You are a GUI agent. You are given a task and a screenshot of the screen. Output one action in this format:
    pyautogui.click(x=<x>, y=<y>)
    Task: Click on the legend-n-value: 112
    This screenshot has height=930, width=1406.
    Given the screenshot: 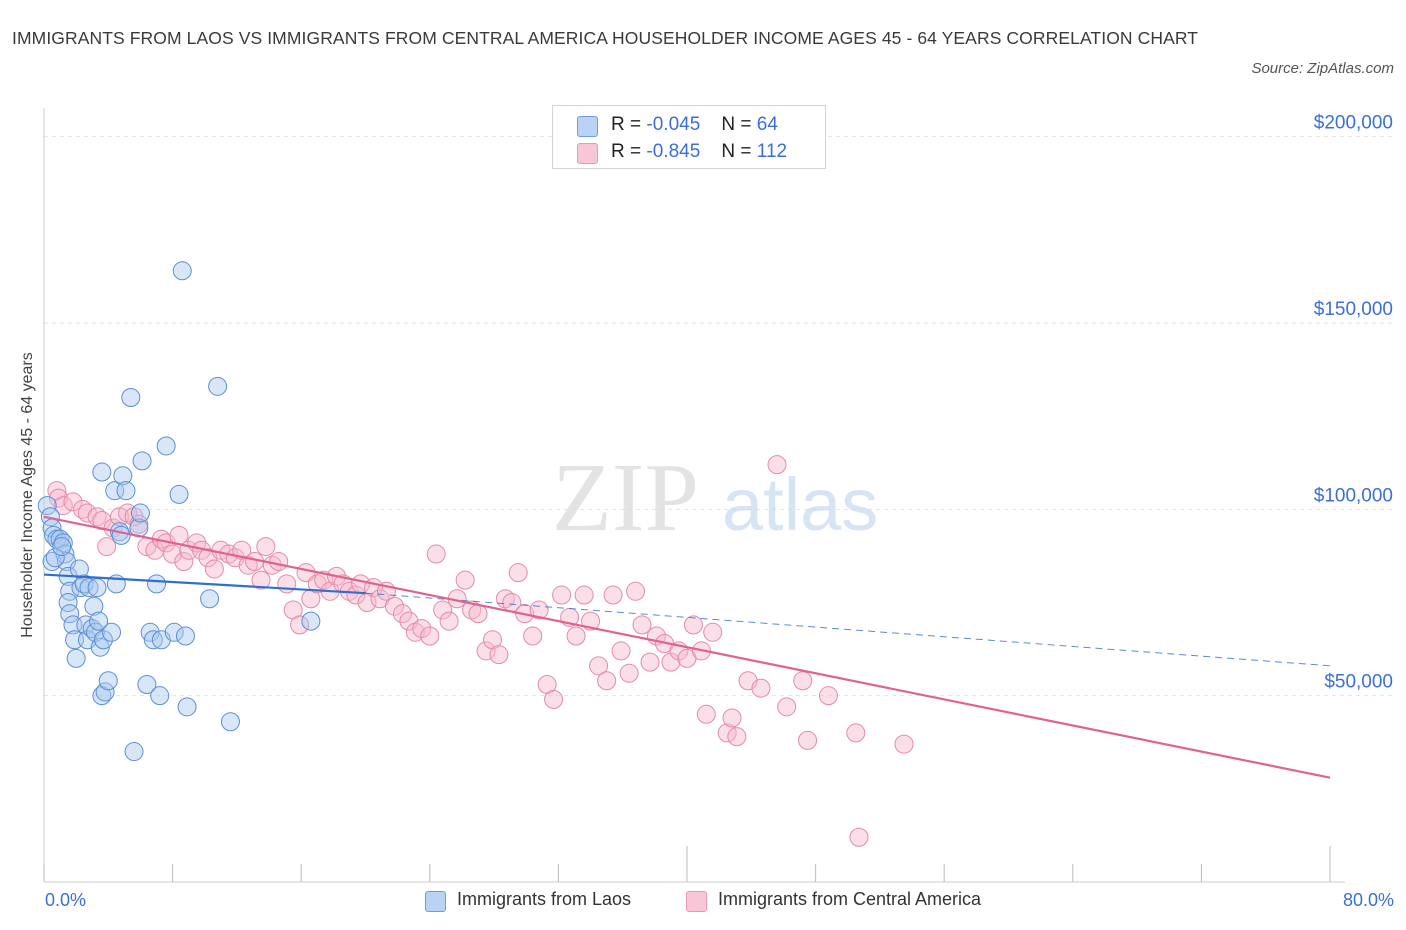 What is the action you would take?
    pyautogui.click(x=772, y=151)
    